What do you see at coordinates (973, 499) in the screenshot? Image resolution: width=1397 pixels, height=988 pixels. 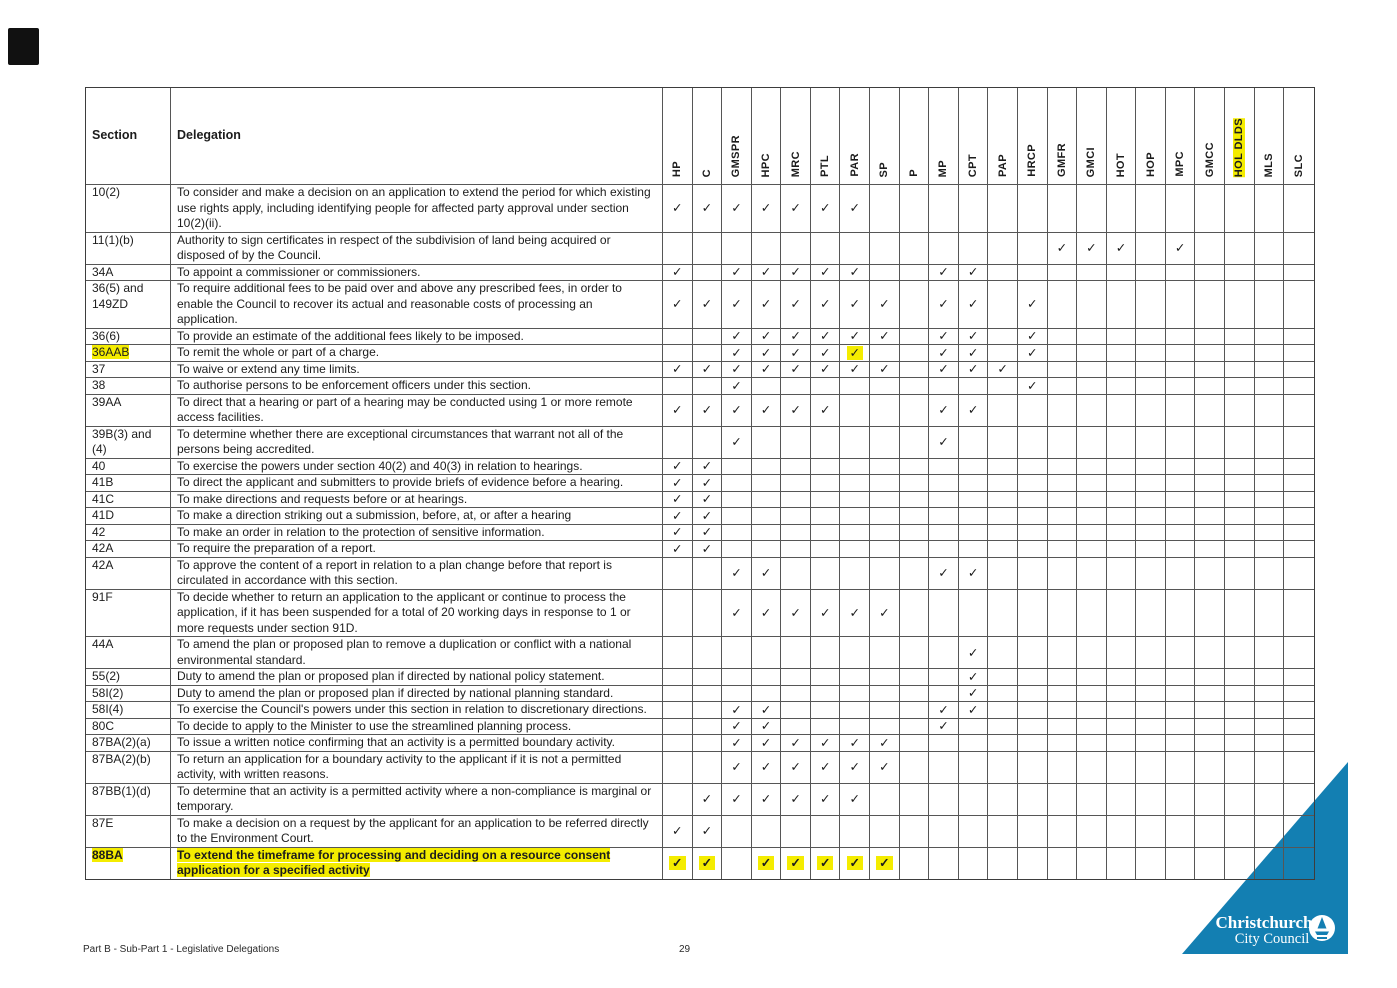 I see `check-cell-cpt` at bounding box center [973, 499].